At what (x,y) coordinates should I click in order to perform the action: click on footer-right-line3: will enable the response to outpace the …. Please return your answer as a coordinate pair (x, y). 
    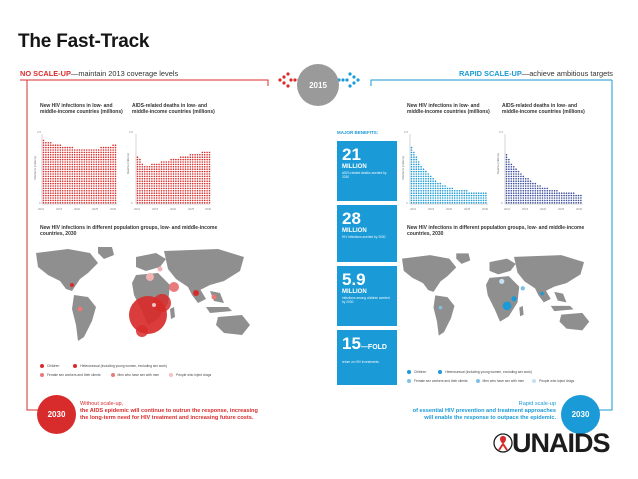
    Looking at the image, I should click on (490, 418).